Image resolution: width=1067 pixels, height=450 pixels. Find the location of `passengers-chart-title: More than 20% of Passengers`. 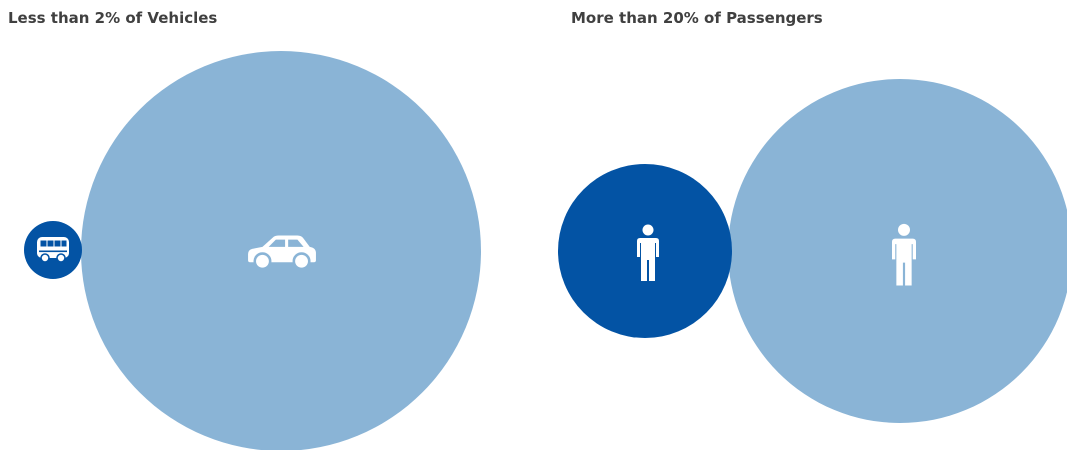

passengers-chart-title: More than 20% of Passengers is located at coordinates (697, 18).